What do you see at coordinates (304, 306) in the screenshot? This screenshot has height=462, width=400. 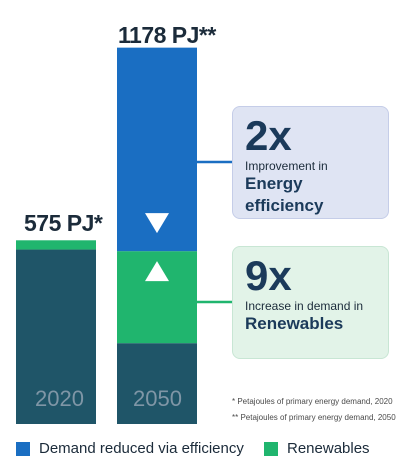 I see `renewables-caption: Increase in demand in` at bounding box center [304, 306].